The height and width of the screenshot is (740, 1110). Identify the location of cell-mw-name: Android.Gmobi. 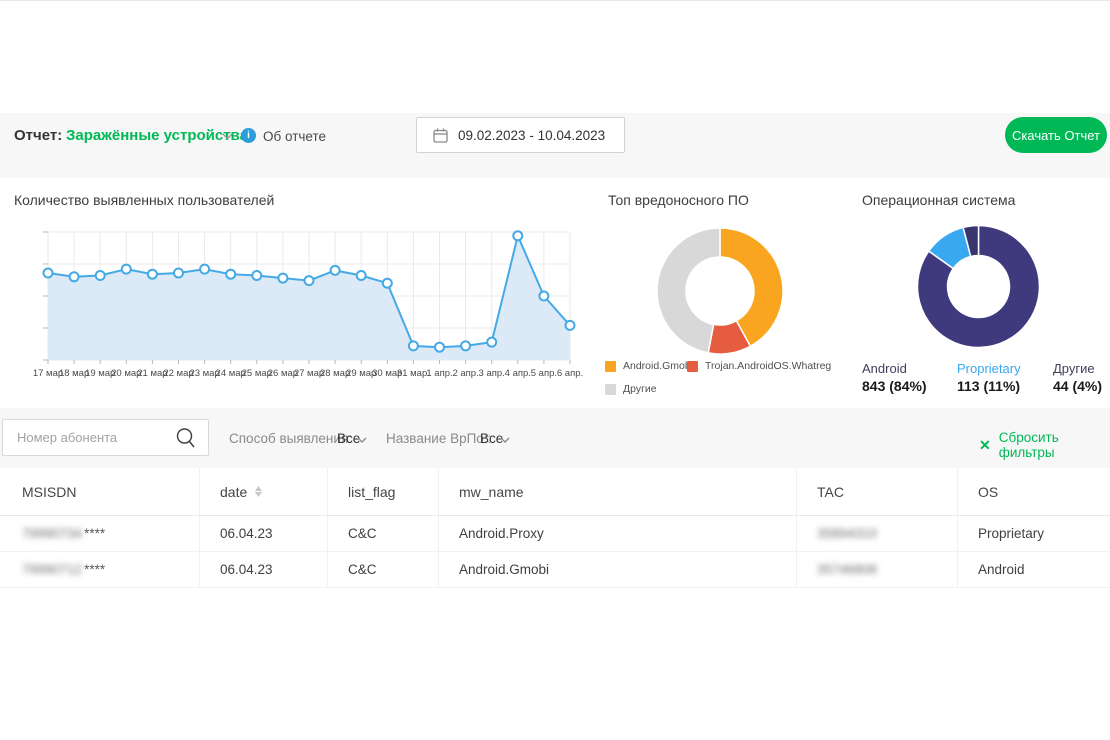
(618, 569).